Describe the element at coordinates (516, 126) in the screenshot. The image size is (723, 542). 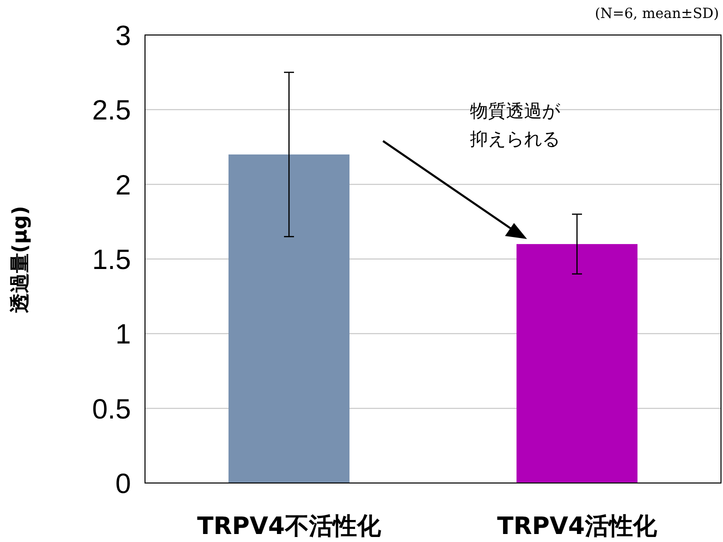
I see `annotation: 物質透過が抑えられる` at that location.